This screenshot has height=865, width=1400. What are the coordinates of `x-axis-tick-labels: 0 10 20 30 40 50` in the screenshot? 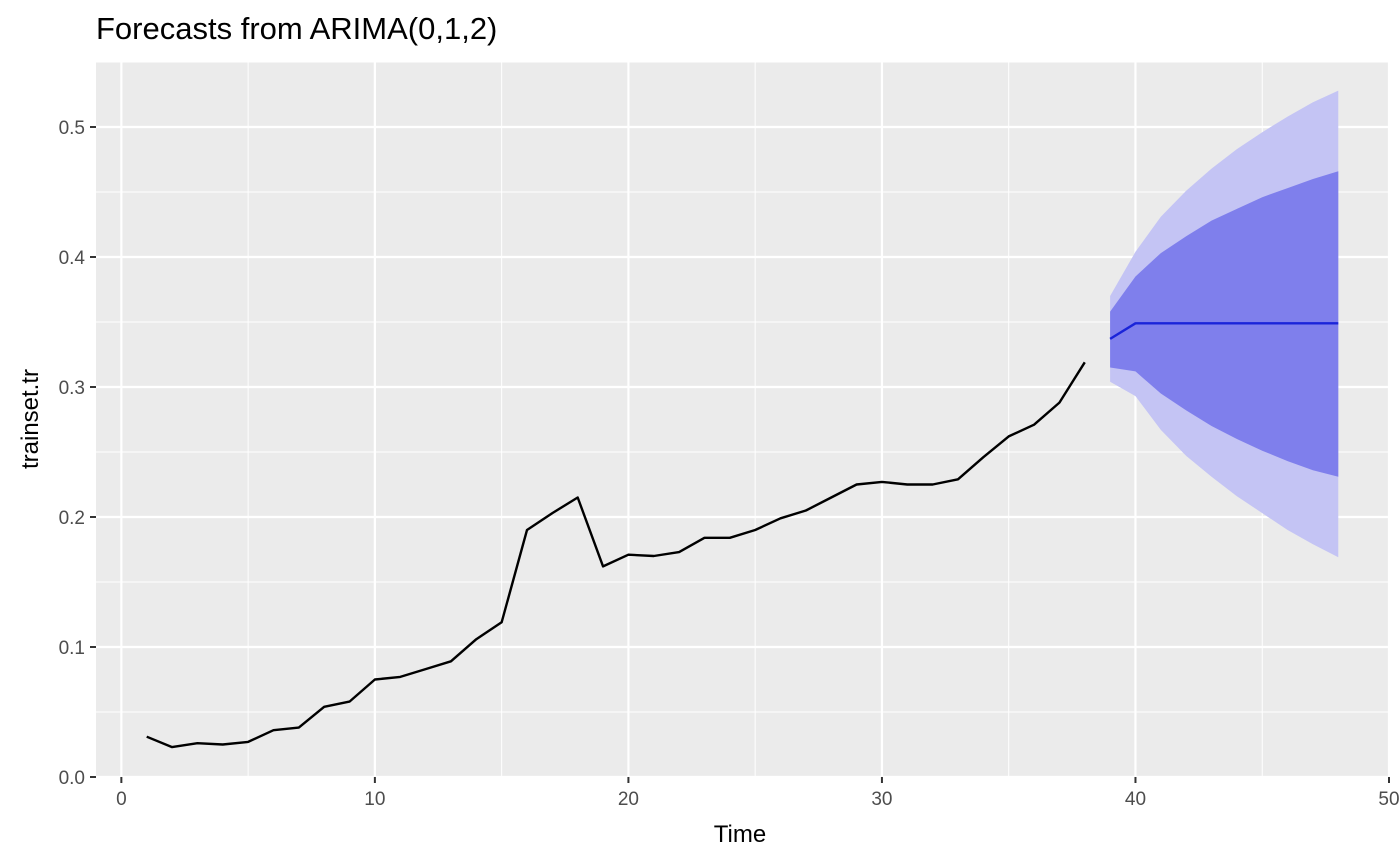 It's located at (758, 799).